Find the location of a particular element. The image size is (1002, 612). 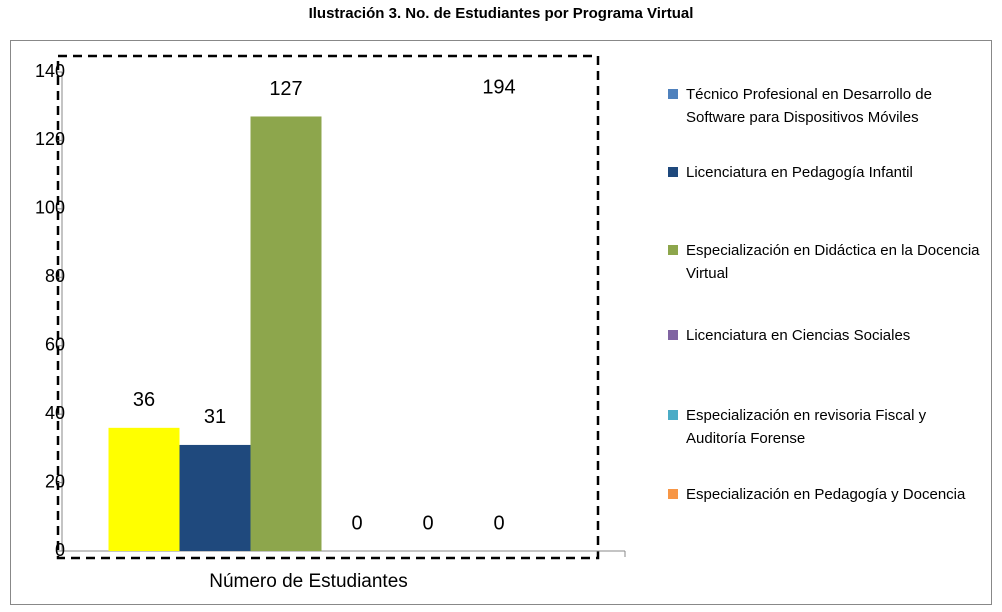

annotation: 194 is located at coordinates (498, 87).